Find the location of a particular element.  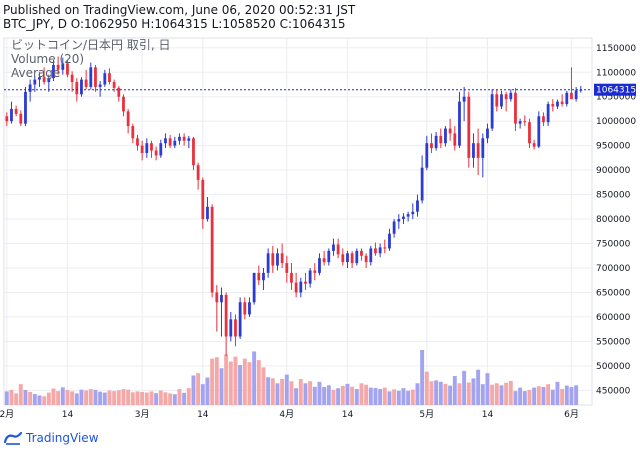

y-tick-label: 600000 is located at coordinates (613, 318).